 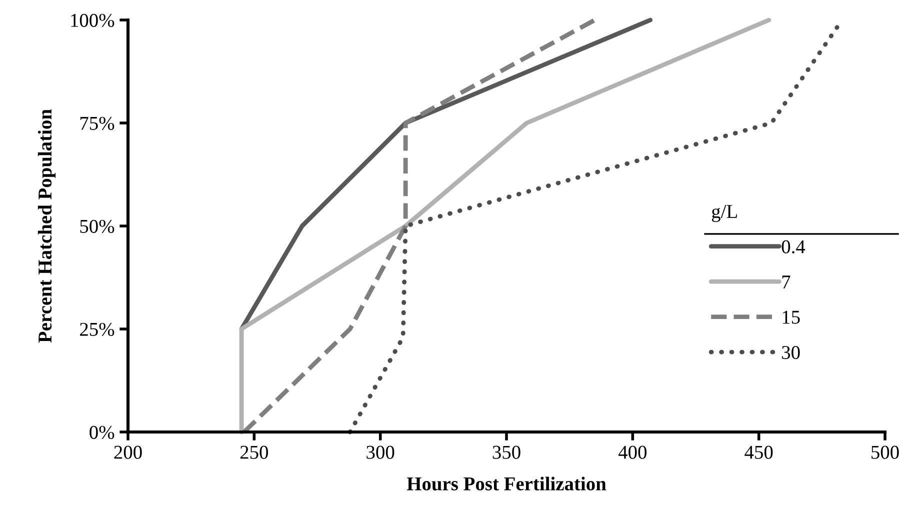 What do you see at coordinates (791, 317) in the screenshot?
I see `legend-label: 15` at bounding box center [791, 317].